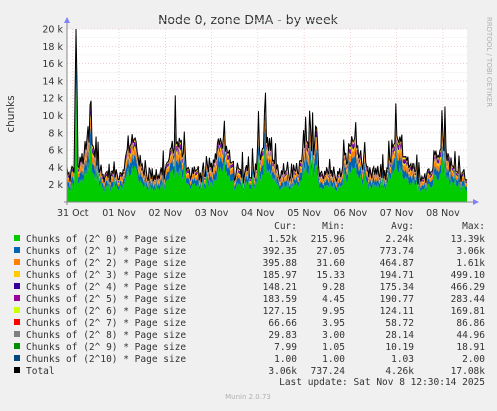 The width and height of the screenshot is (497, 411). I want to click on y-tick-label: 4 k, so click(55, 168).